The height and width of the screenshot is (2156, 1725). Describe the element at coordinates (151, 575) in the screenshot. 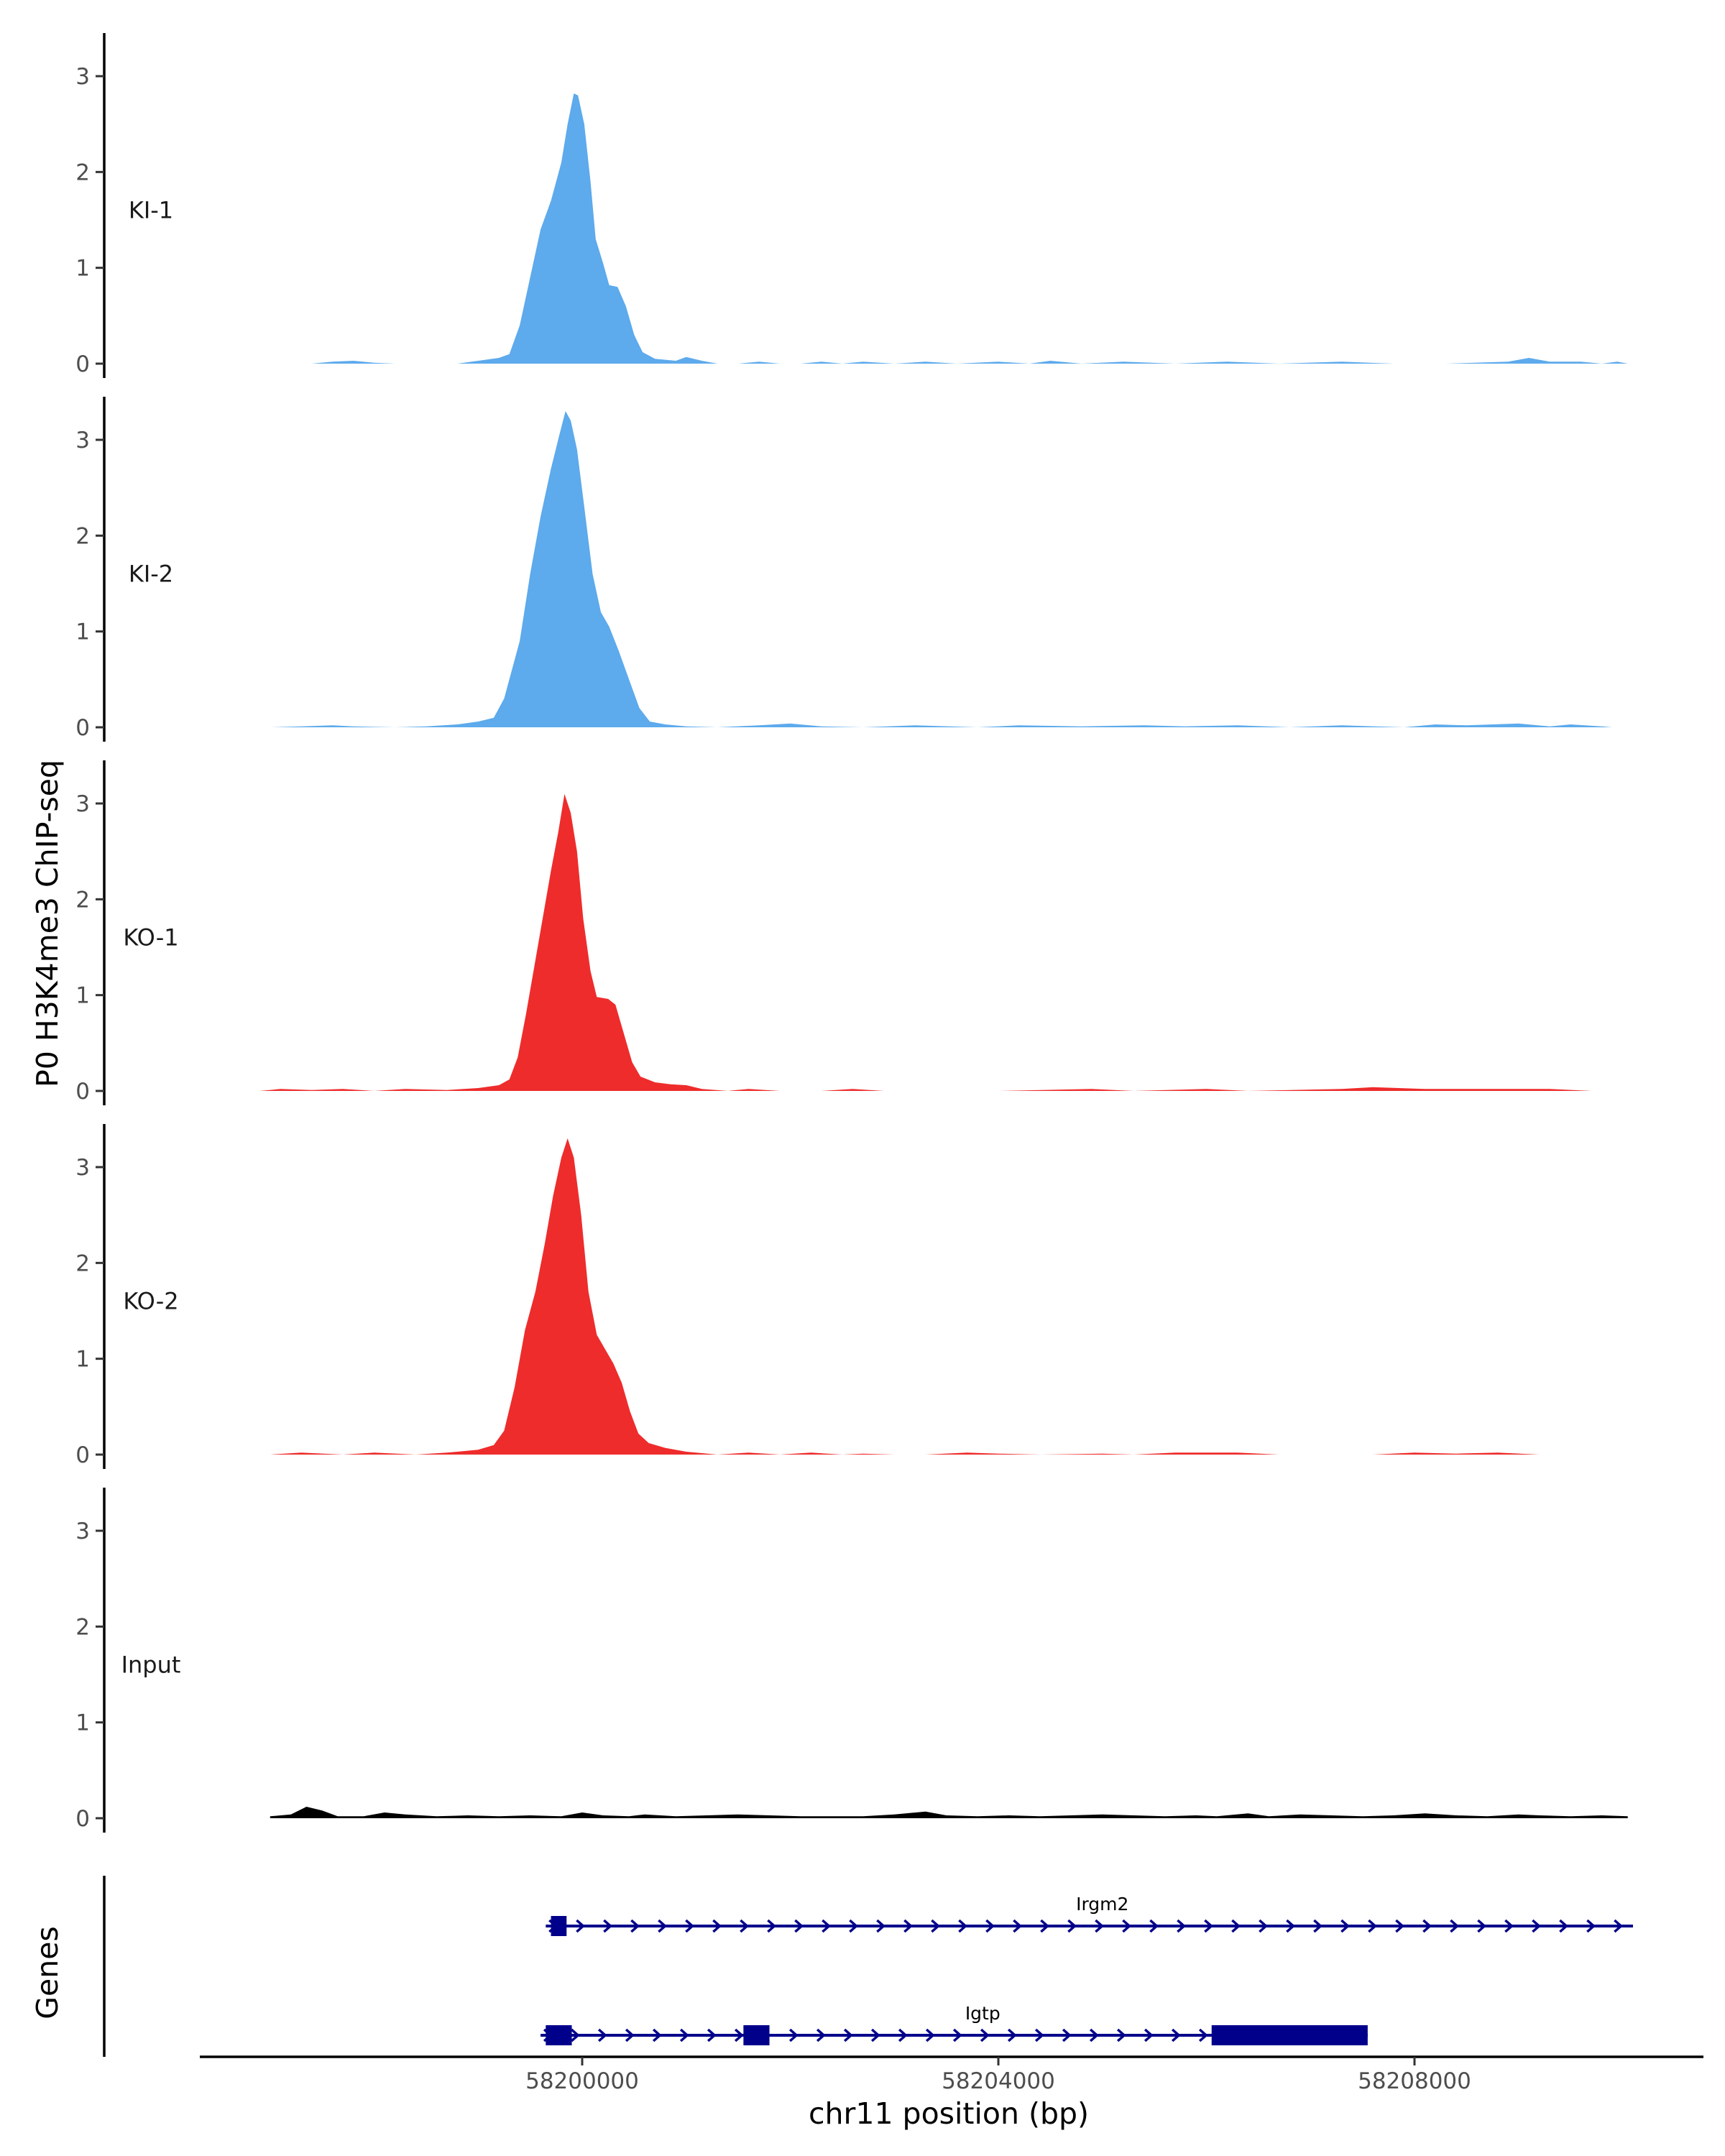

I see `track-label: KI-2` at that location.